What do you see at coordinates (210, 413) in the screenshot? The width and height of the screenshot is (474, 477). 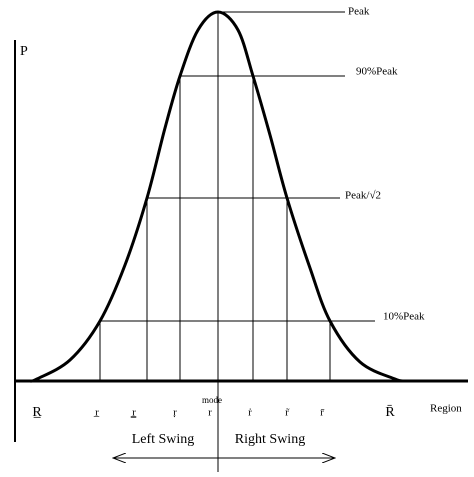 I see `x-label: r` at bounding box center [210, 413].